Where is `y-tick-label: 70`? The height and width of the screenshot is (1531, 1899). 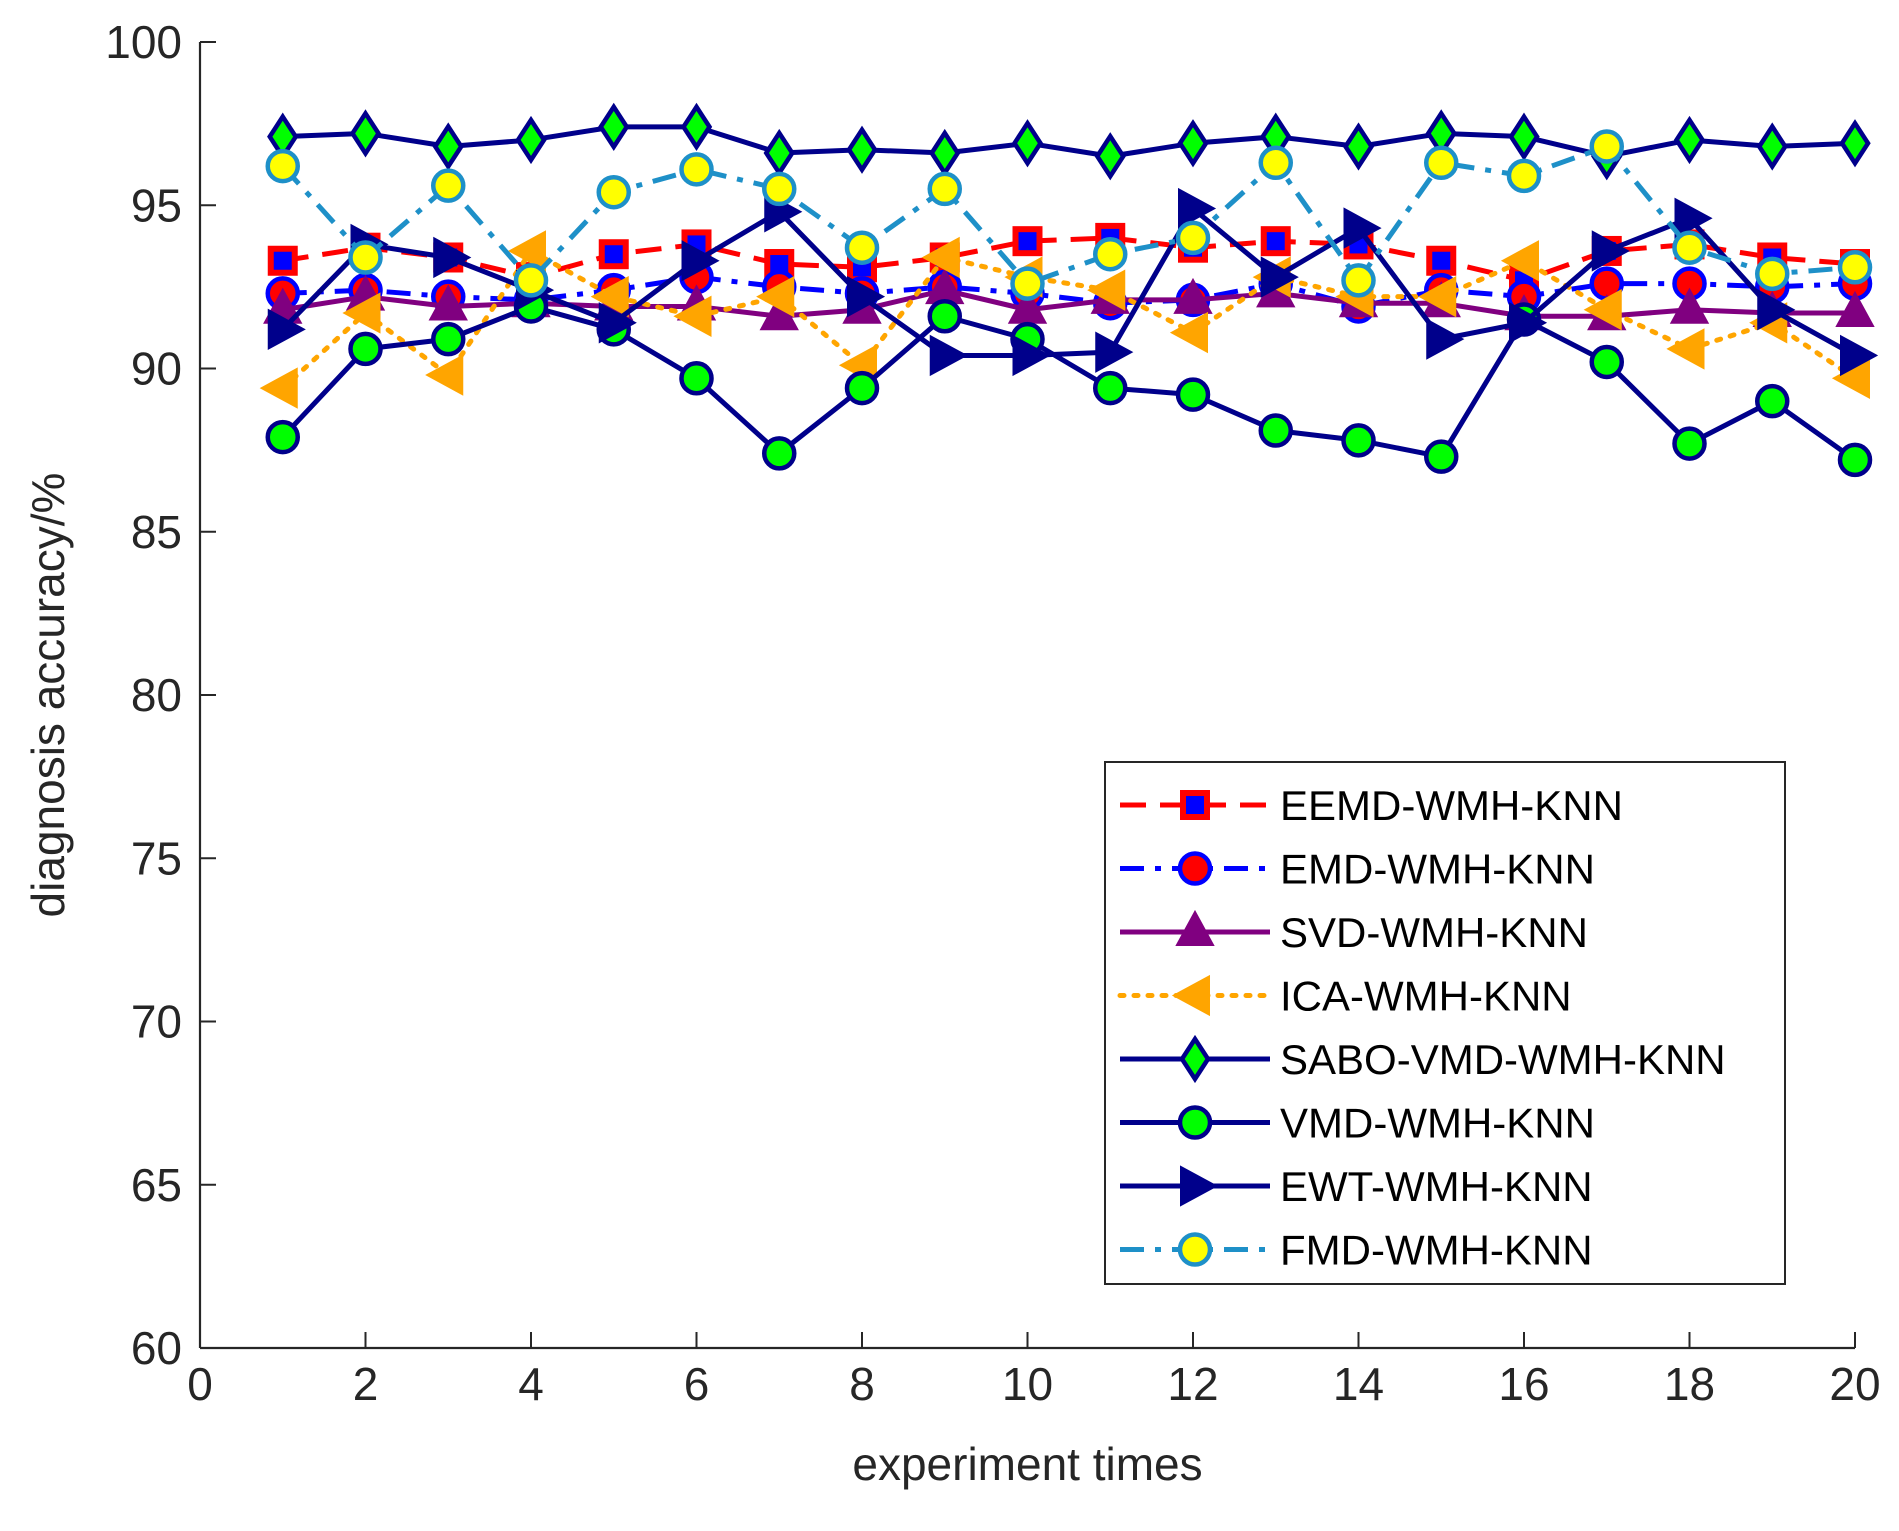 y-tick-label: 70 is located at coordinates (156, 1022).